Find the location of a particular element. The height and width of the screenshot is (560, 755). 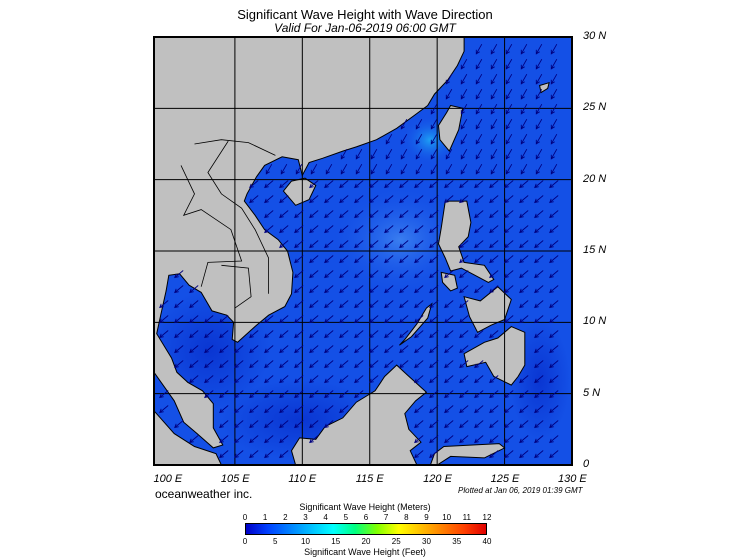

land-borneo is located at coordinates (359, 414).